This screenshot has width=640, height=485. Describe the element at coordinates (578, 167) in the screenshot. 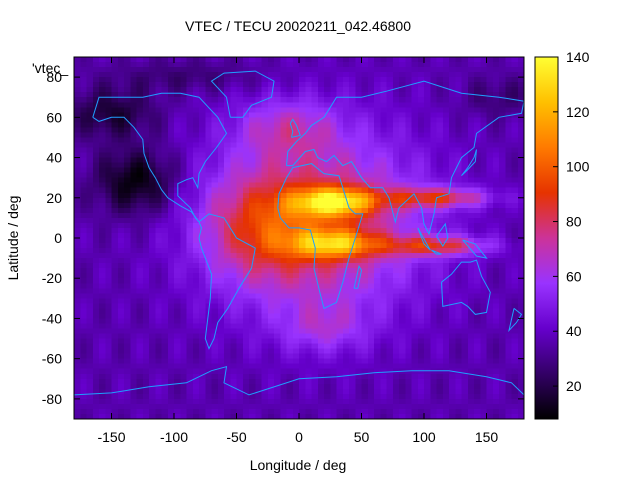

I see `colorbar-tick-label: 100` at that location.